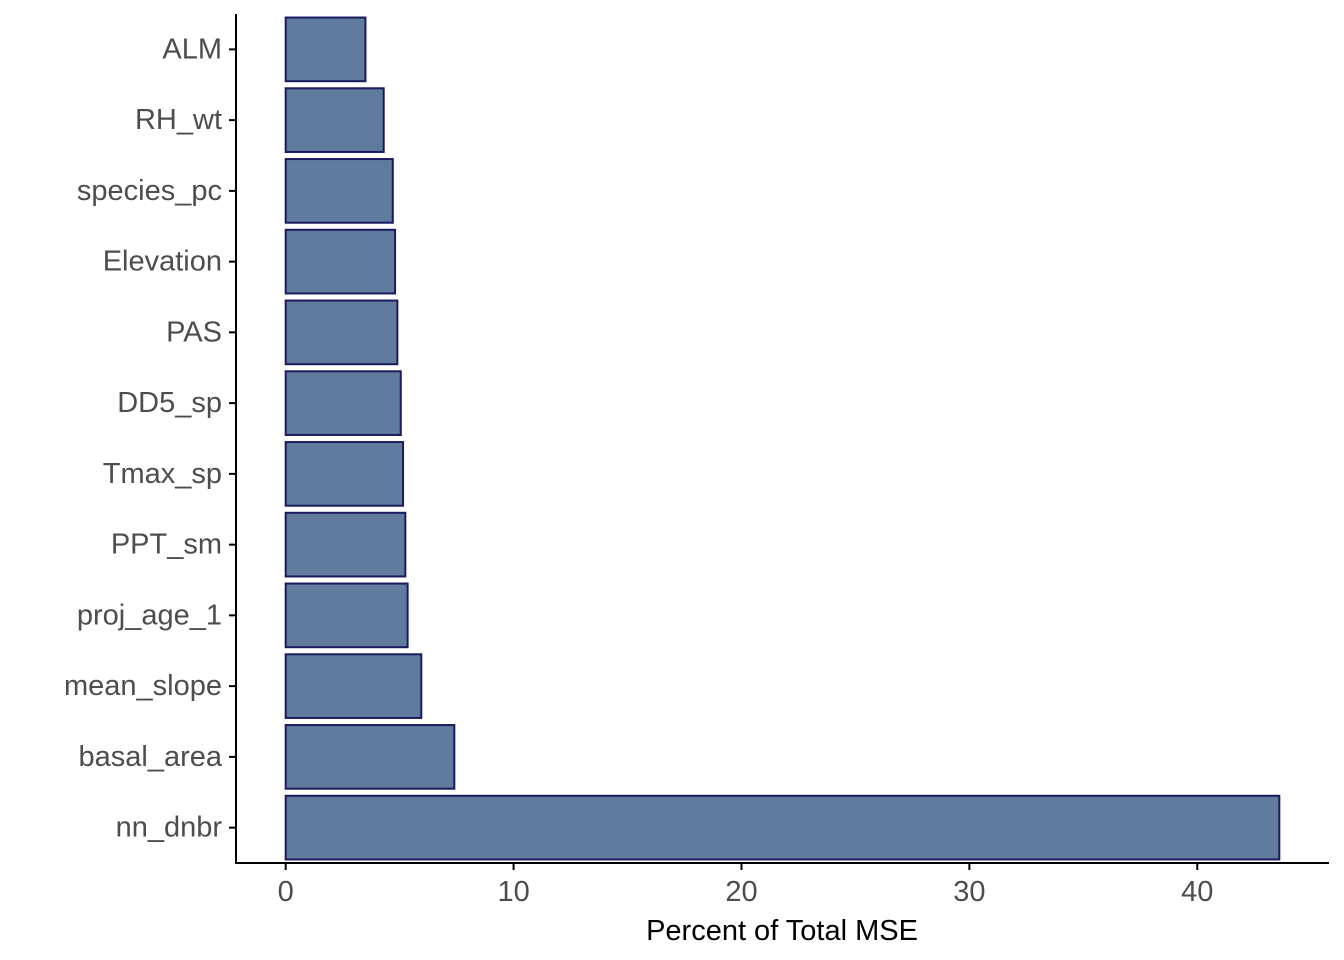  Describe the element at coordinates (192, 49) in the screenshot. I see `y-tick-label: ALM` at that location.